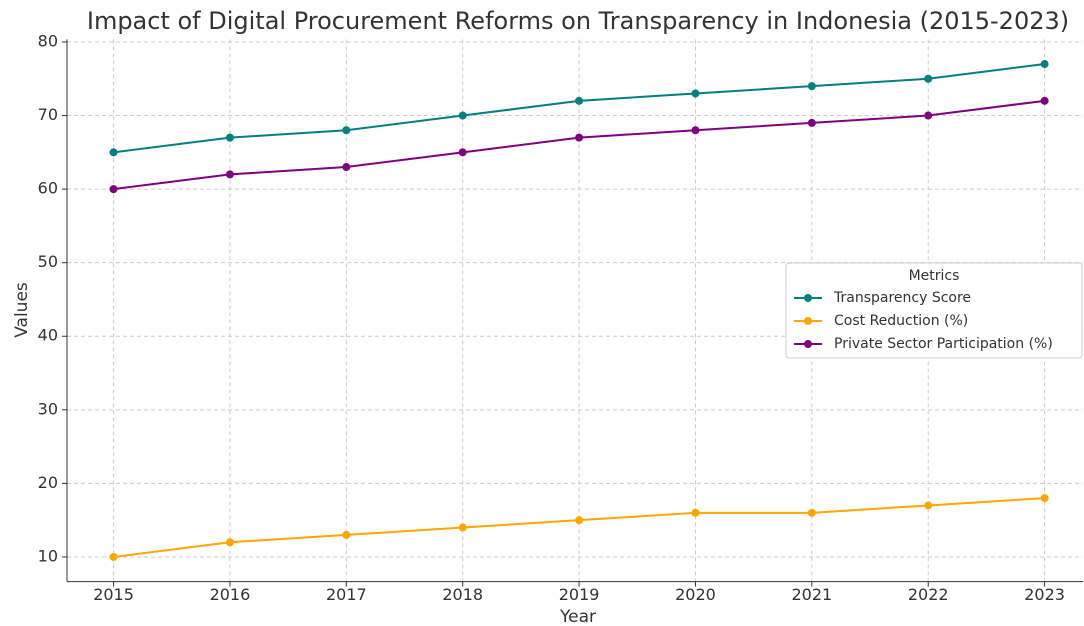 The width and height of the screenshot is (1084, 626). I want to click on x-tick-label: 2015, so click(113, 594).